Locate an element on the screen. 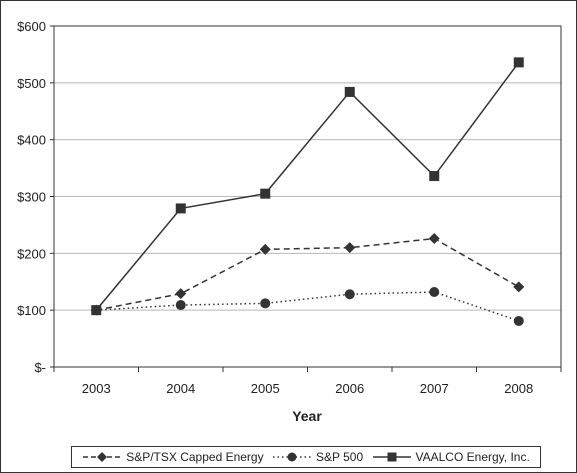  legend-item-sp500: S&P 500 is located at coordinates (317, 457).